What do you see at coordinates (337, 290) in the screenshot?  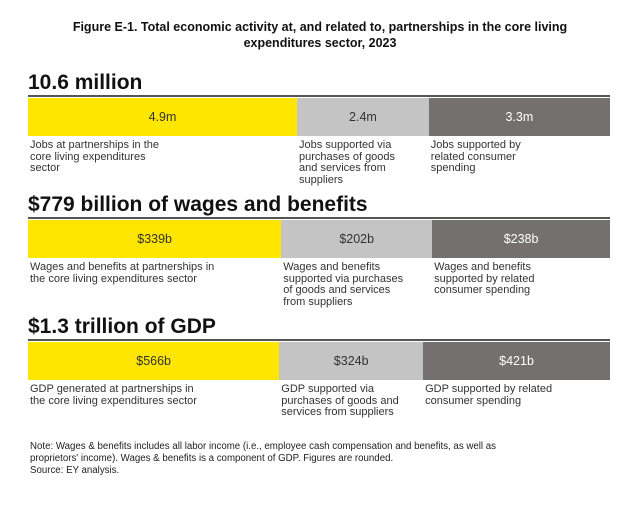 I see `description-line: of goods and services` at bounding box center [337, 290].